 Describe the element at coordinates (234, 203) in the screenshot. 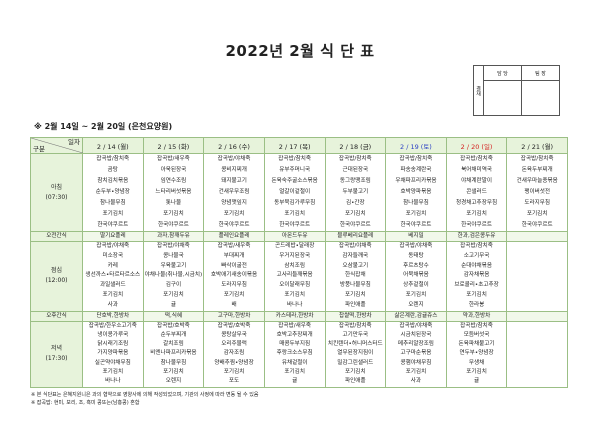

I see `menu-item: 양념깻잎지` at that location.